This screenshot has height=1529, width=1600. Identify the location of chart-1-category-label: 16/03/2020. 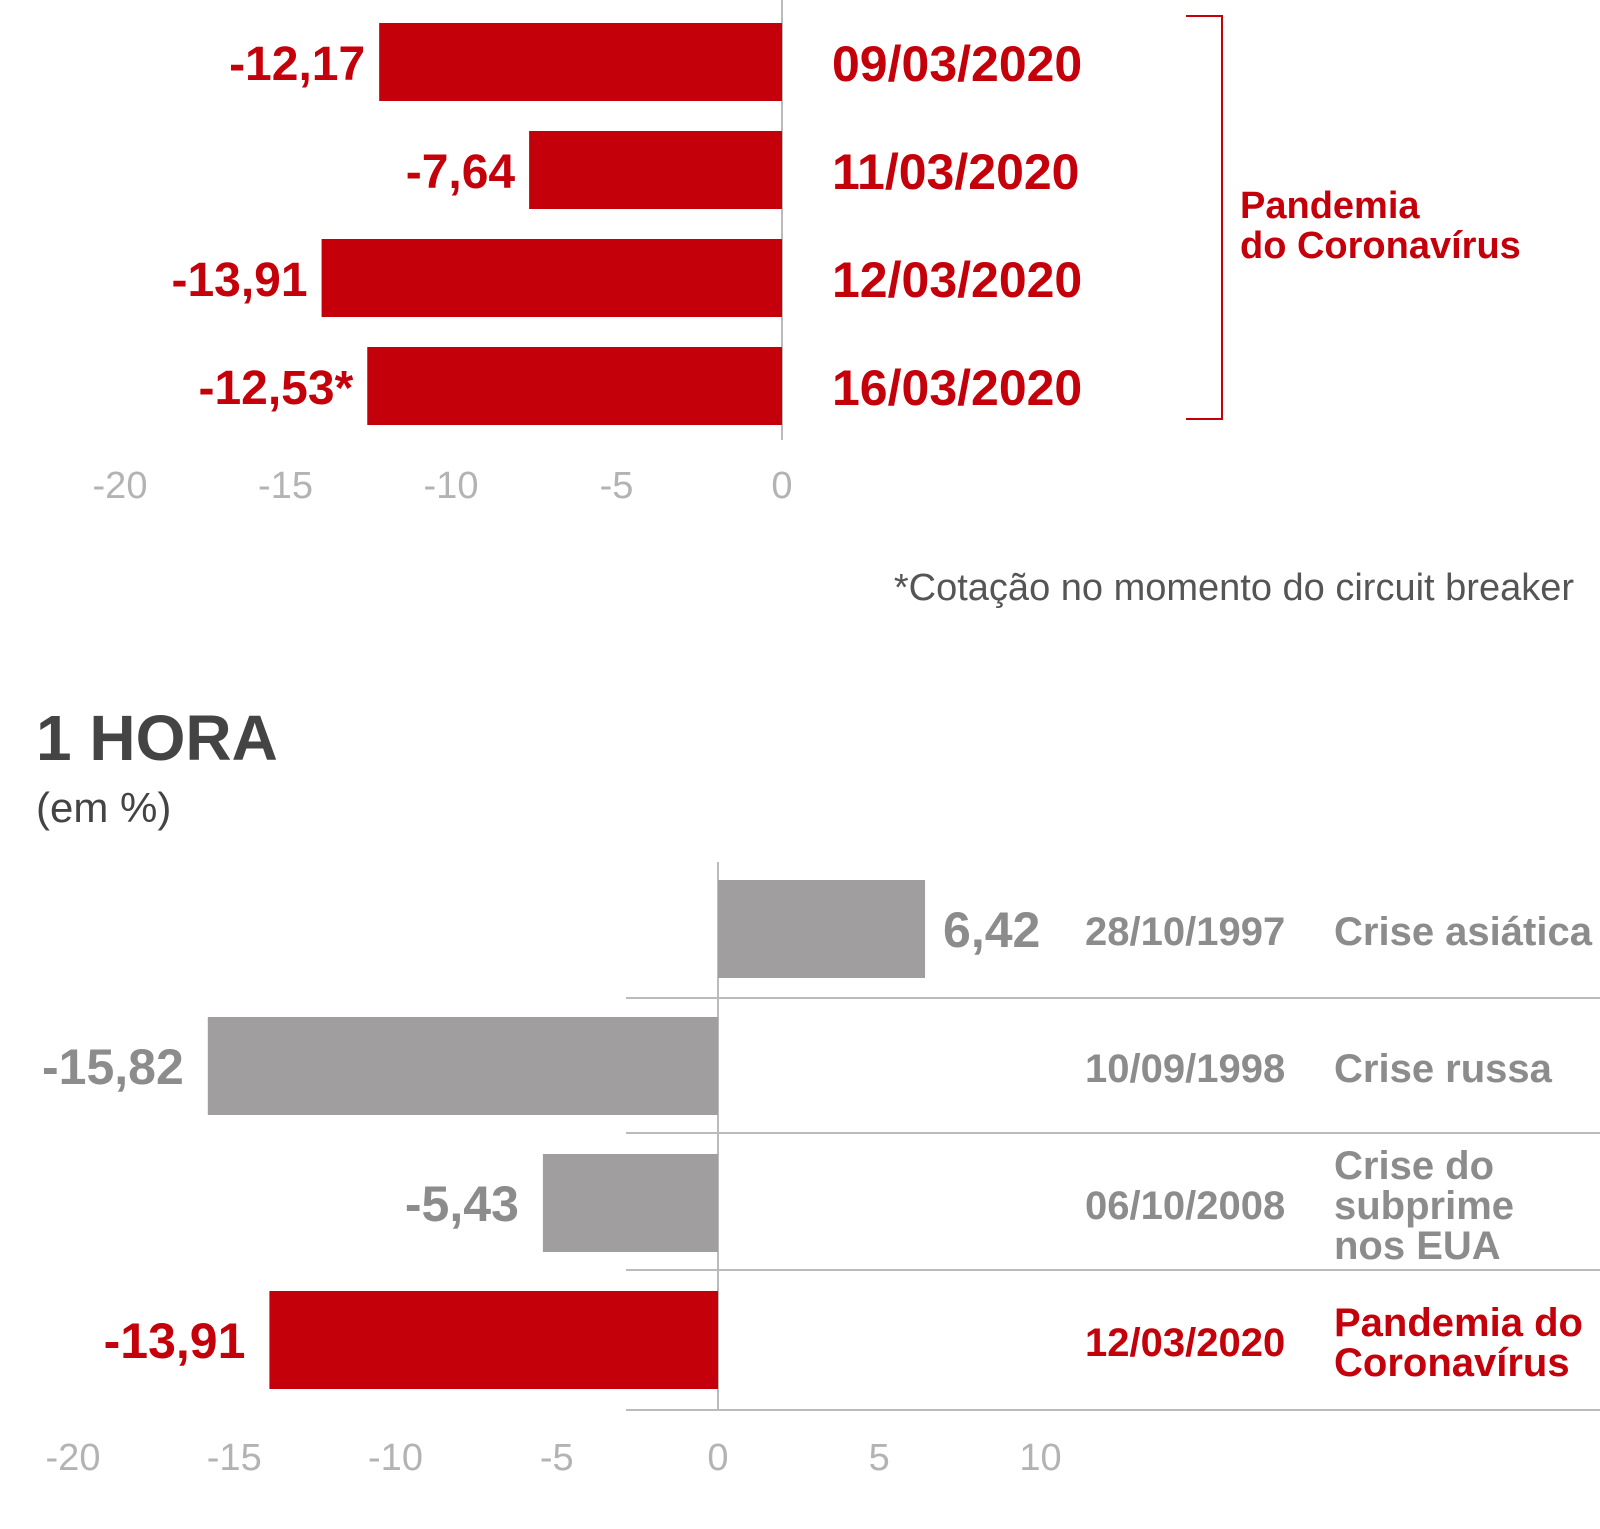
(957, 388).